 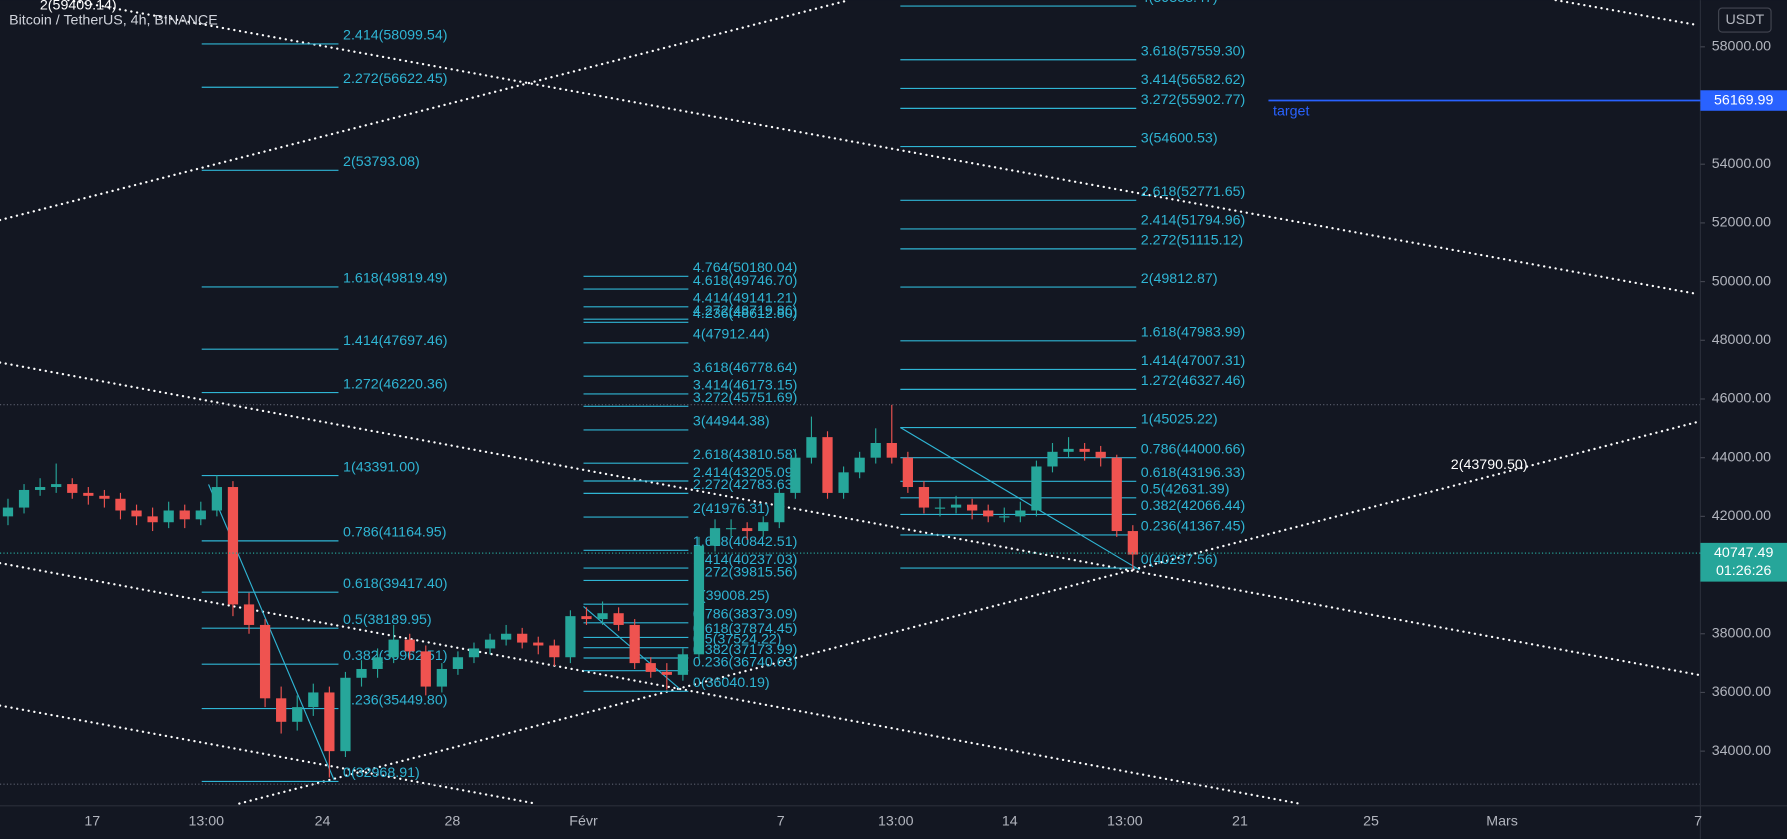 I want to click on y-tick-label: 44000.00, so click(x=1741, y=457).